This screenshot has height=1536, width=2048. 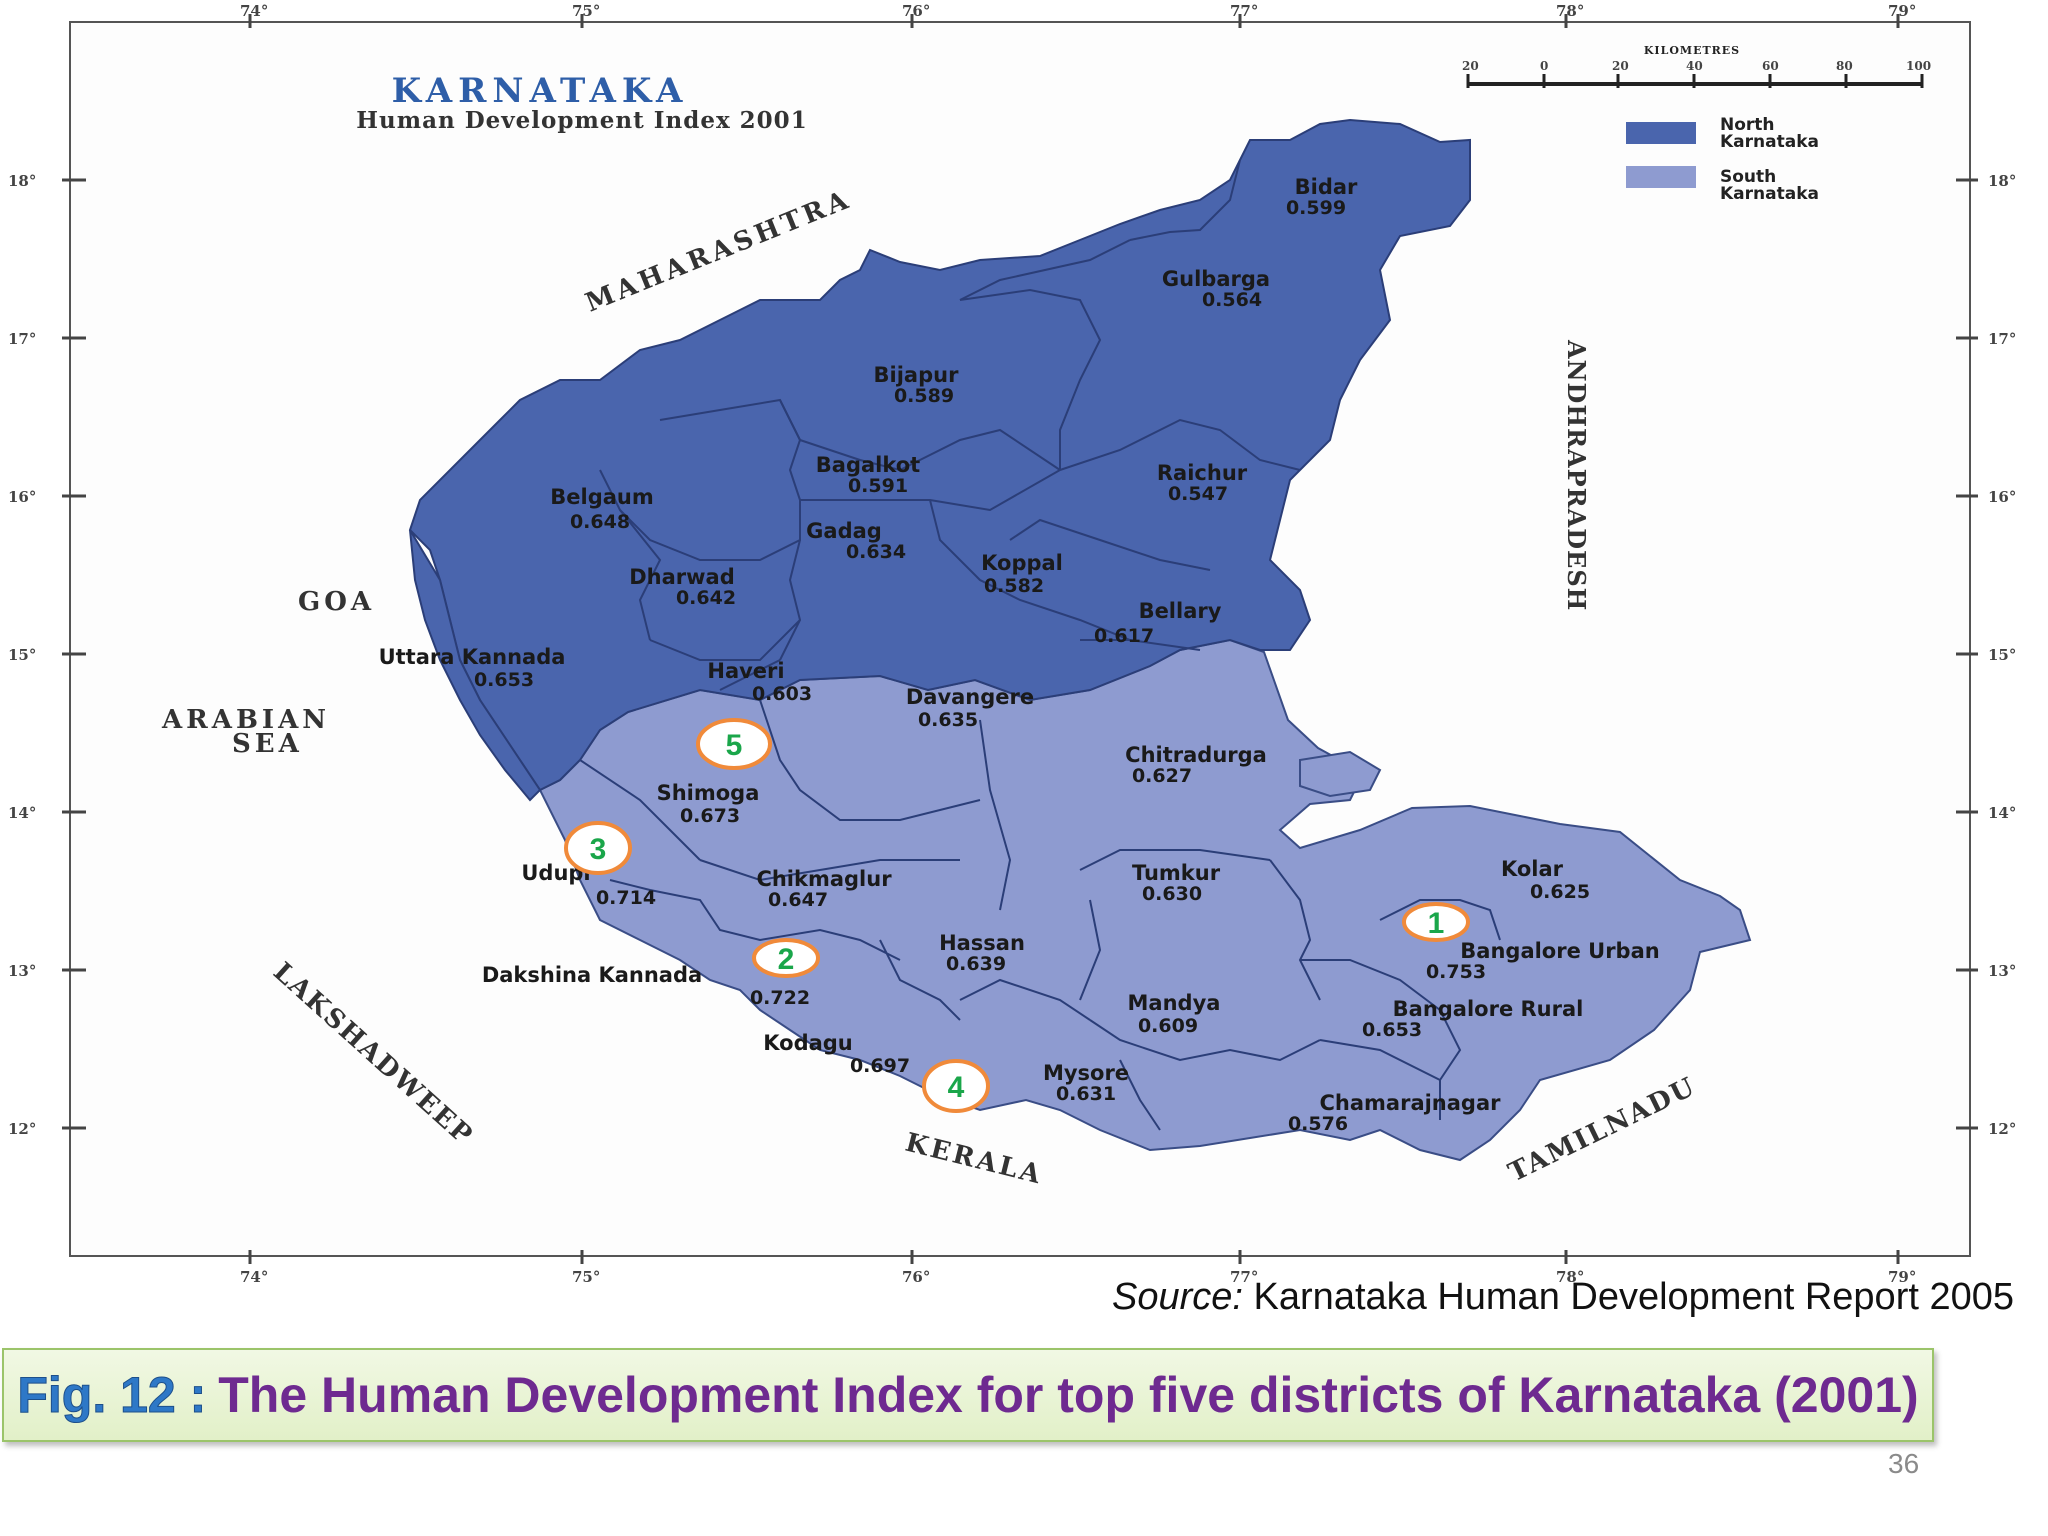 What do you see at coordinates (1162, 776) in the screenshot?
I see `district-hdi-chitradurga: 0.627` at bounding box center [1162, 776].